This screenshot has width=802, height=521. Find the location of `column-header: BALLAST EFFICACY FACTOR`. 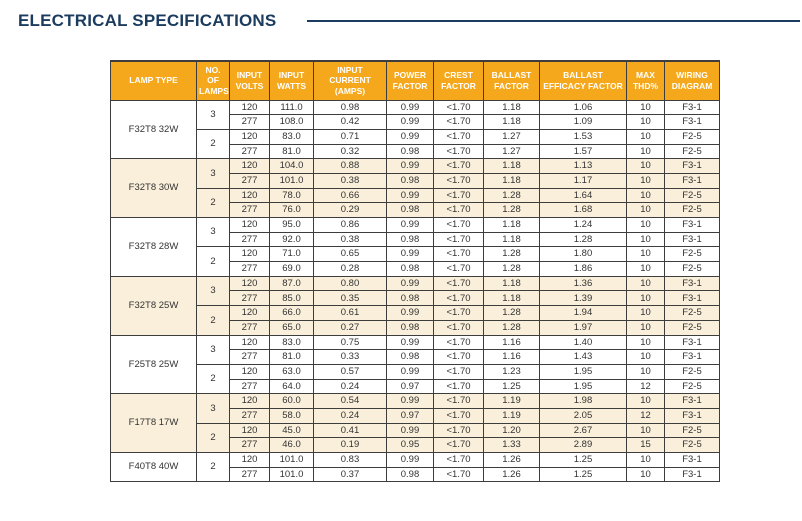

column-header: BALLAST EFFICACY FACTOR is located at coordinates (583, 80).